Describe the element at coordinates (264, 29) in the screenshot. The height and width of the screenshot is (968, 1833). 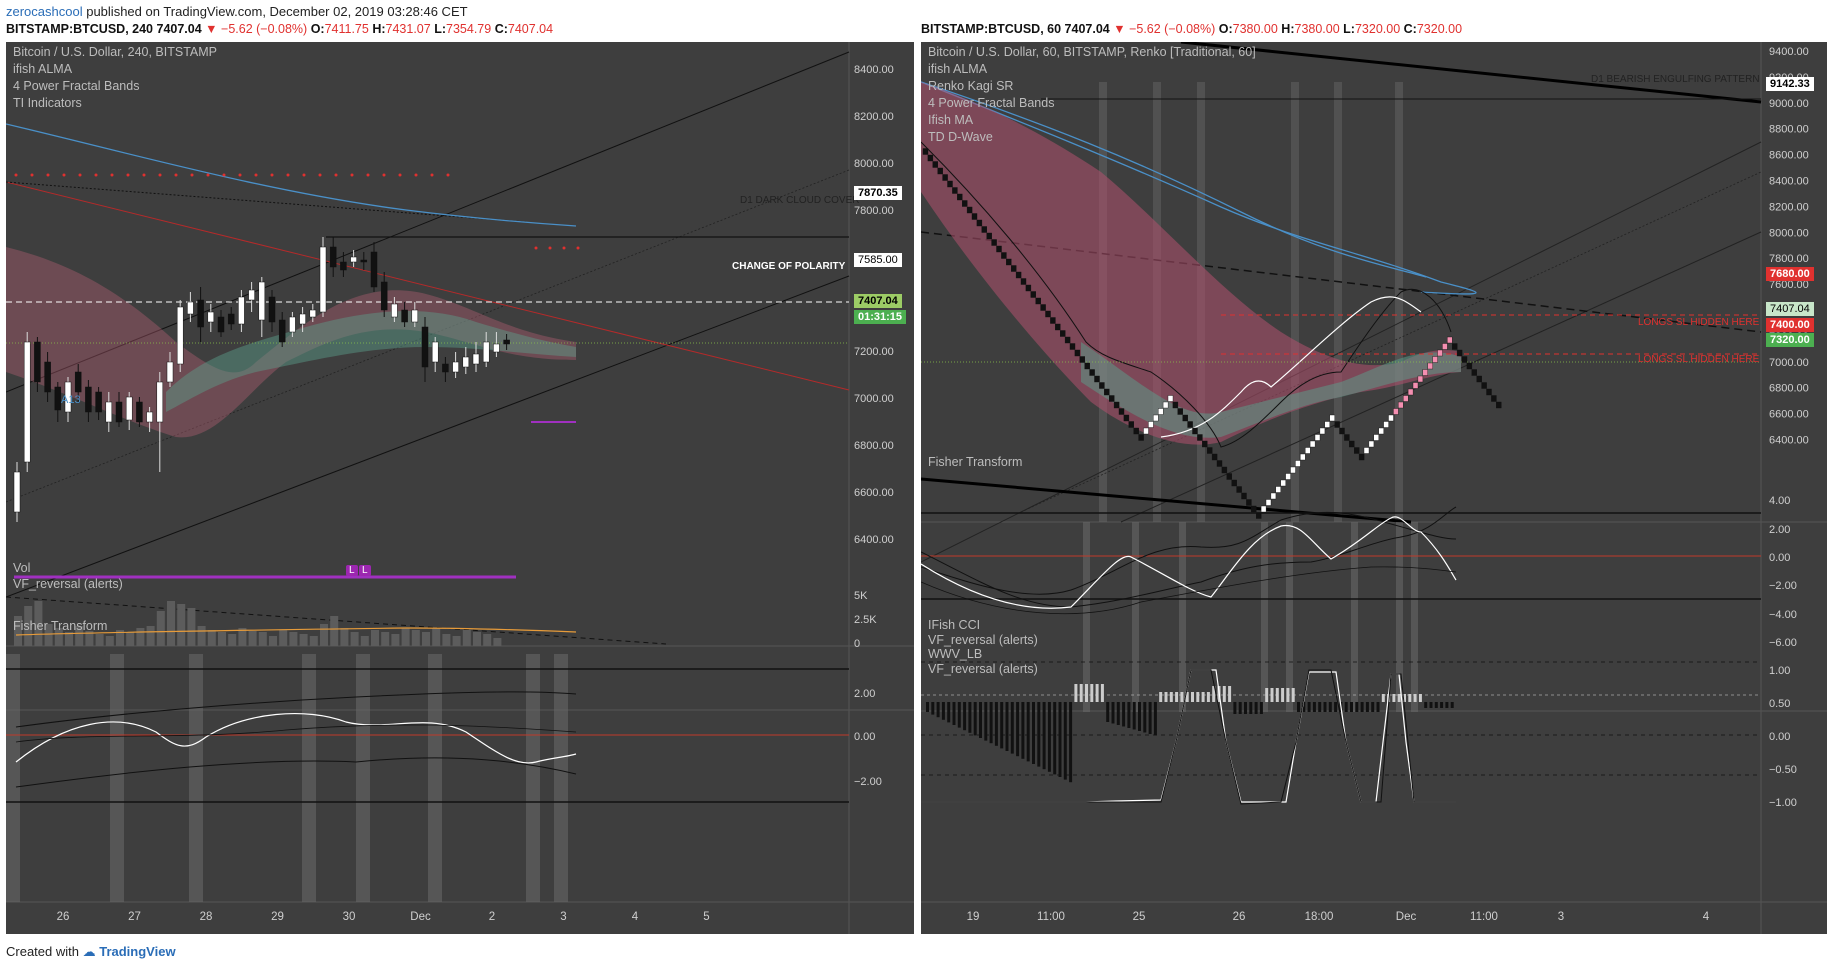
I see `left-change: −5.62 (−0.08%)` at that location.